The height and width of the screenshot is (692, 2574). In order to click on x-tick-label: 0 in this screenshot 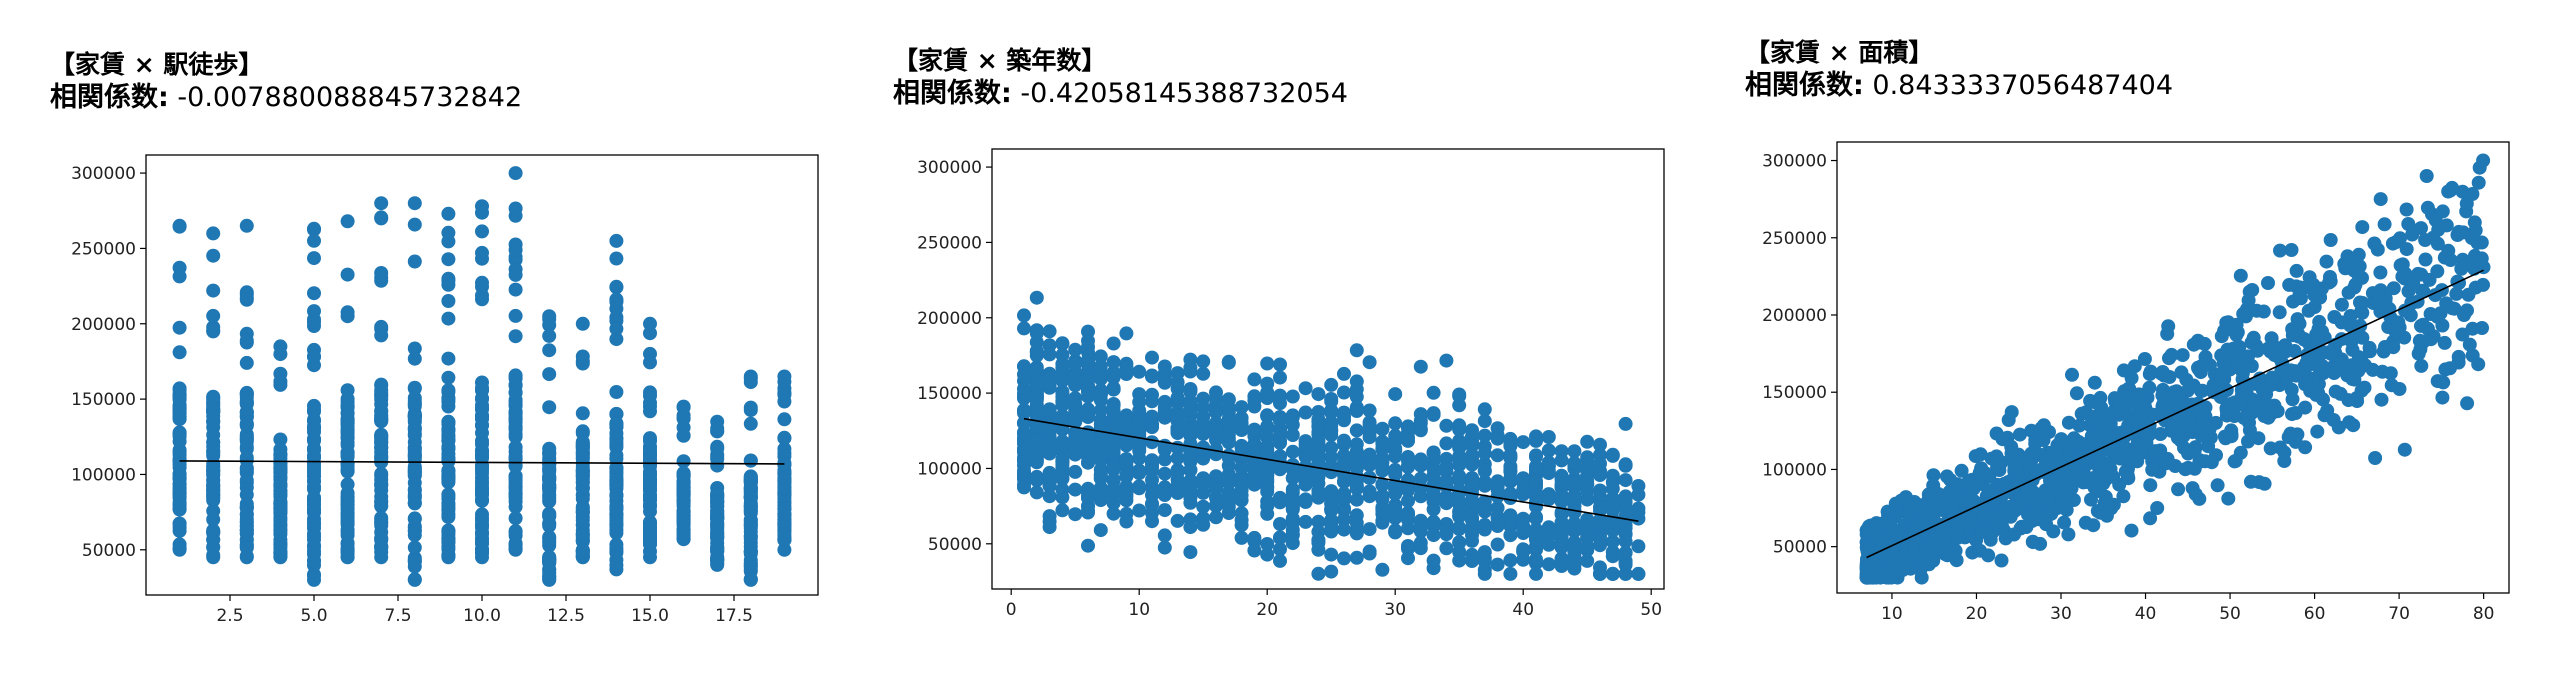, I will do `click(1011, 610)`.